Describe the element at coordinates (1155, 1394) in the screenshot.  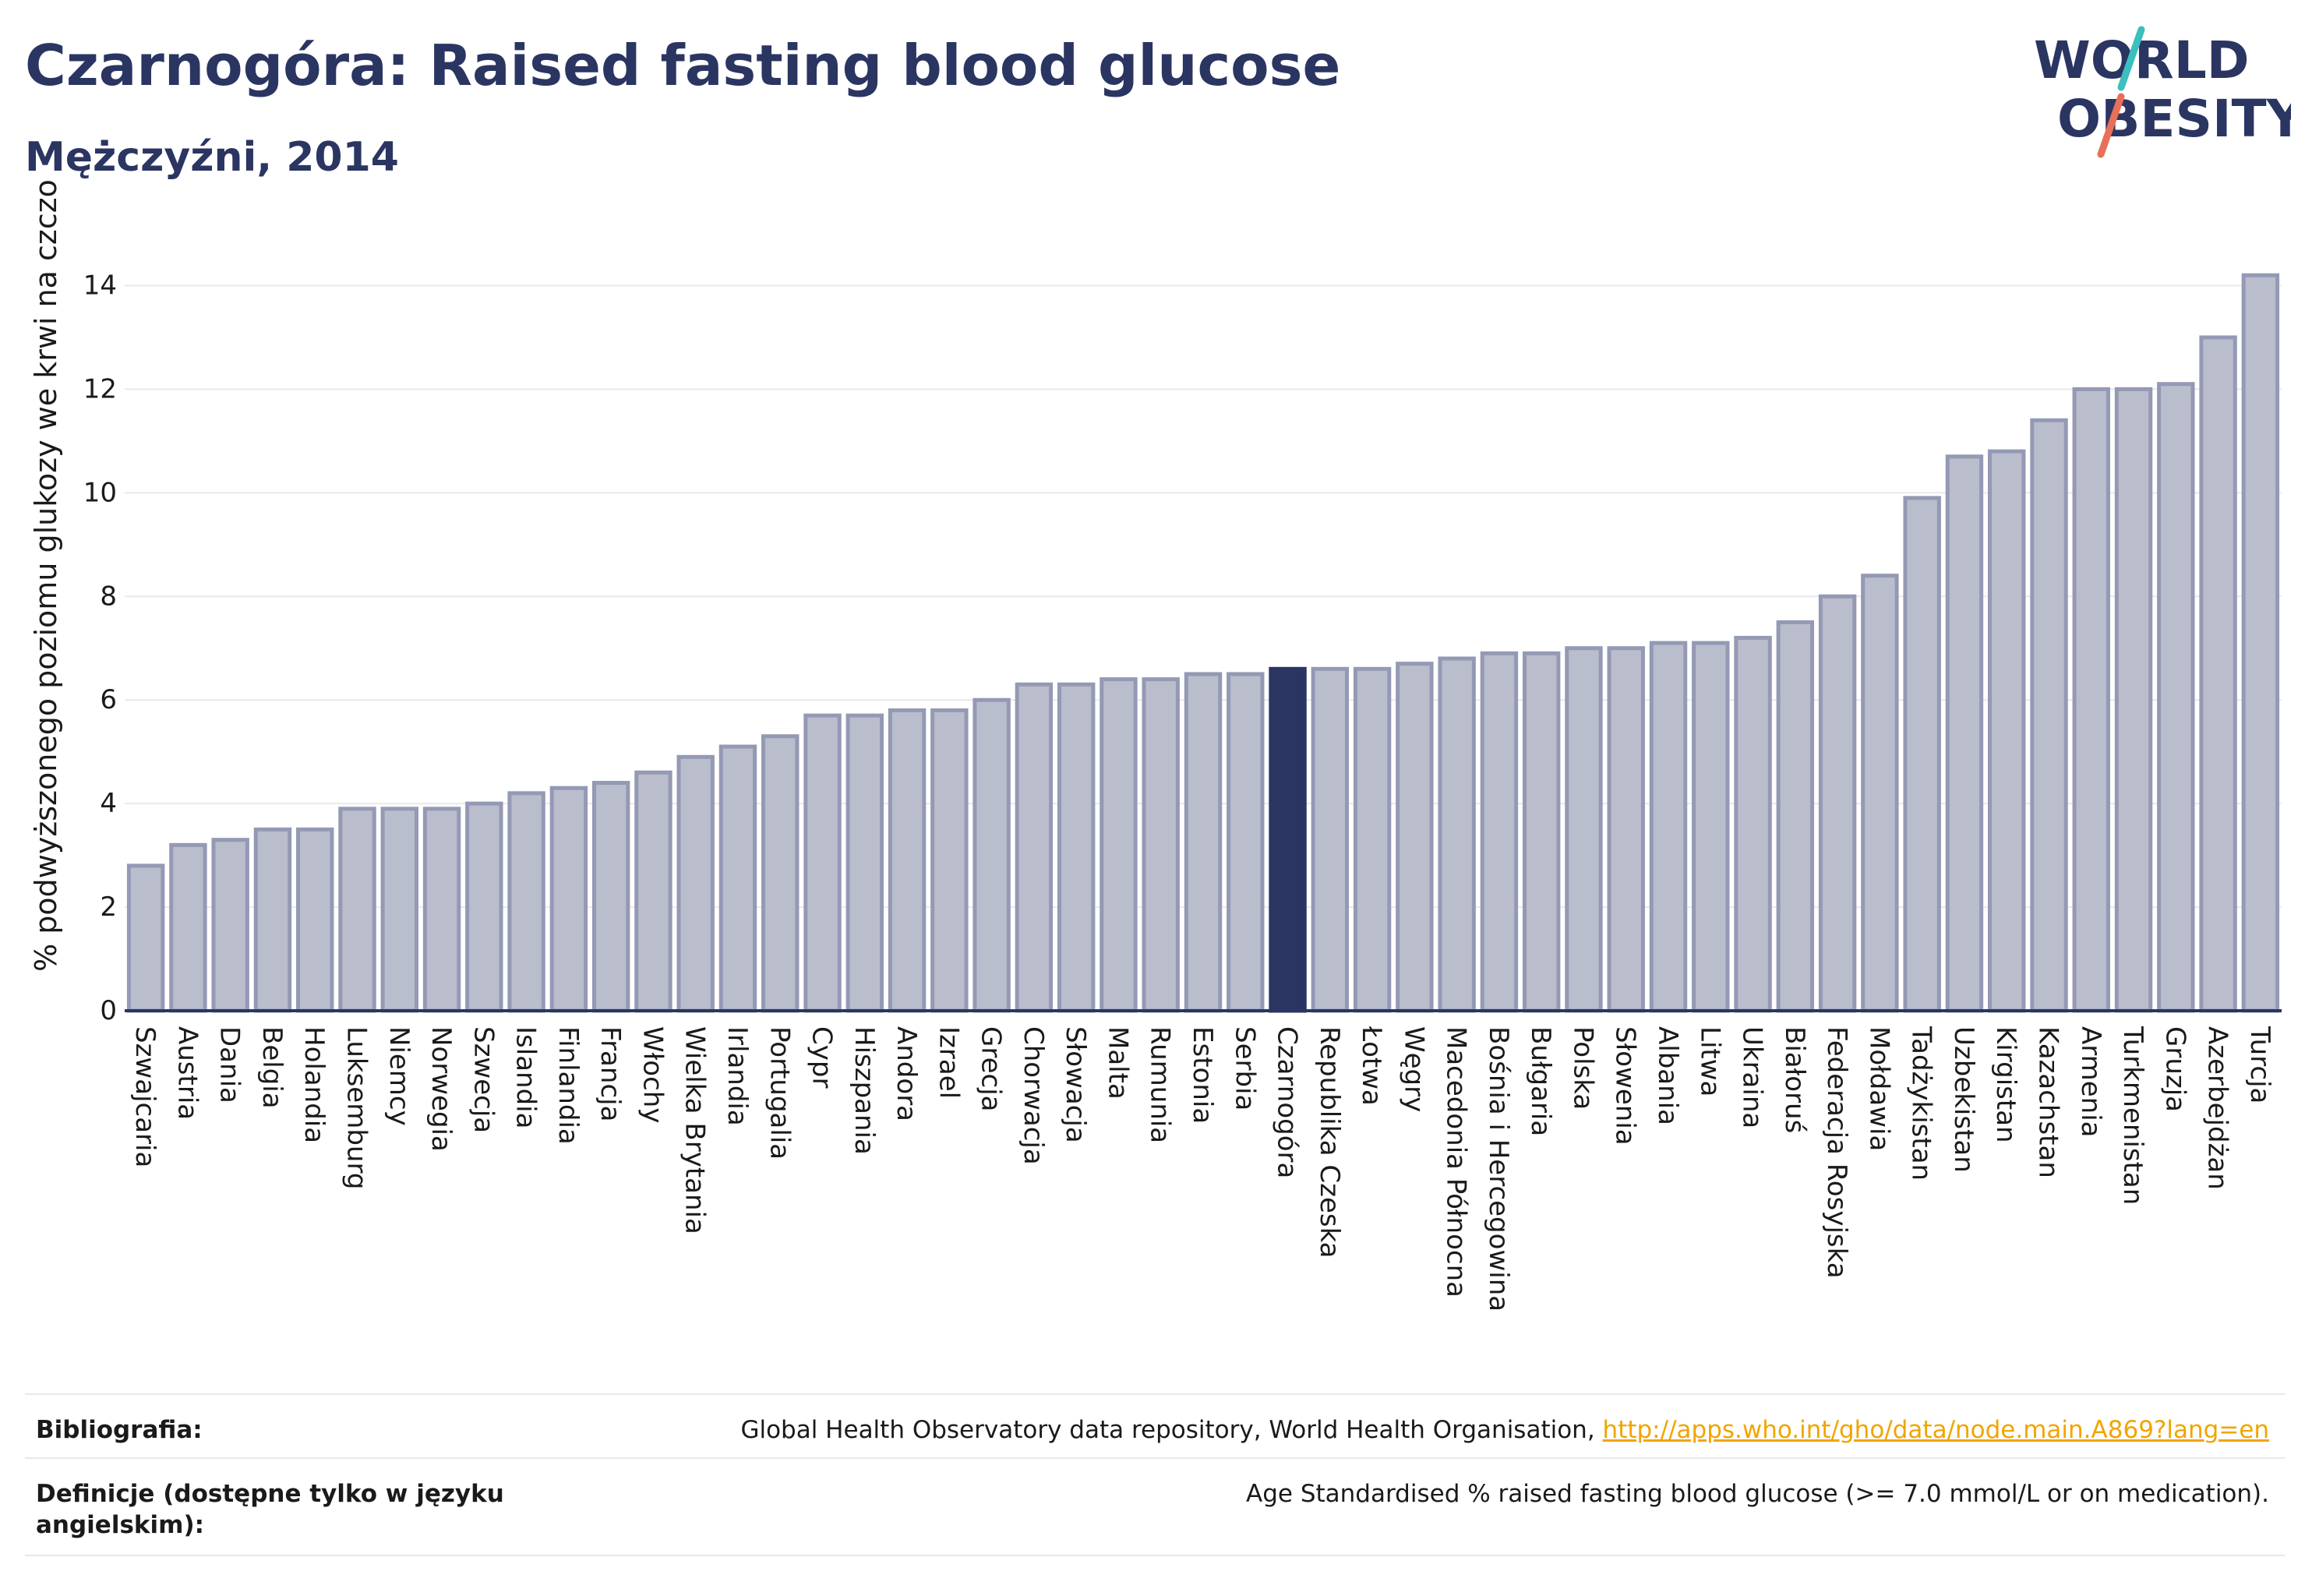
I see `footer-divider-top` at that location.